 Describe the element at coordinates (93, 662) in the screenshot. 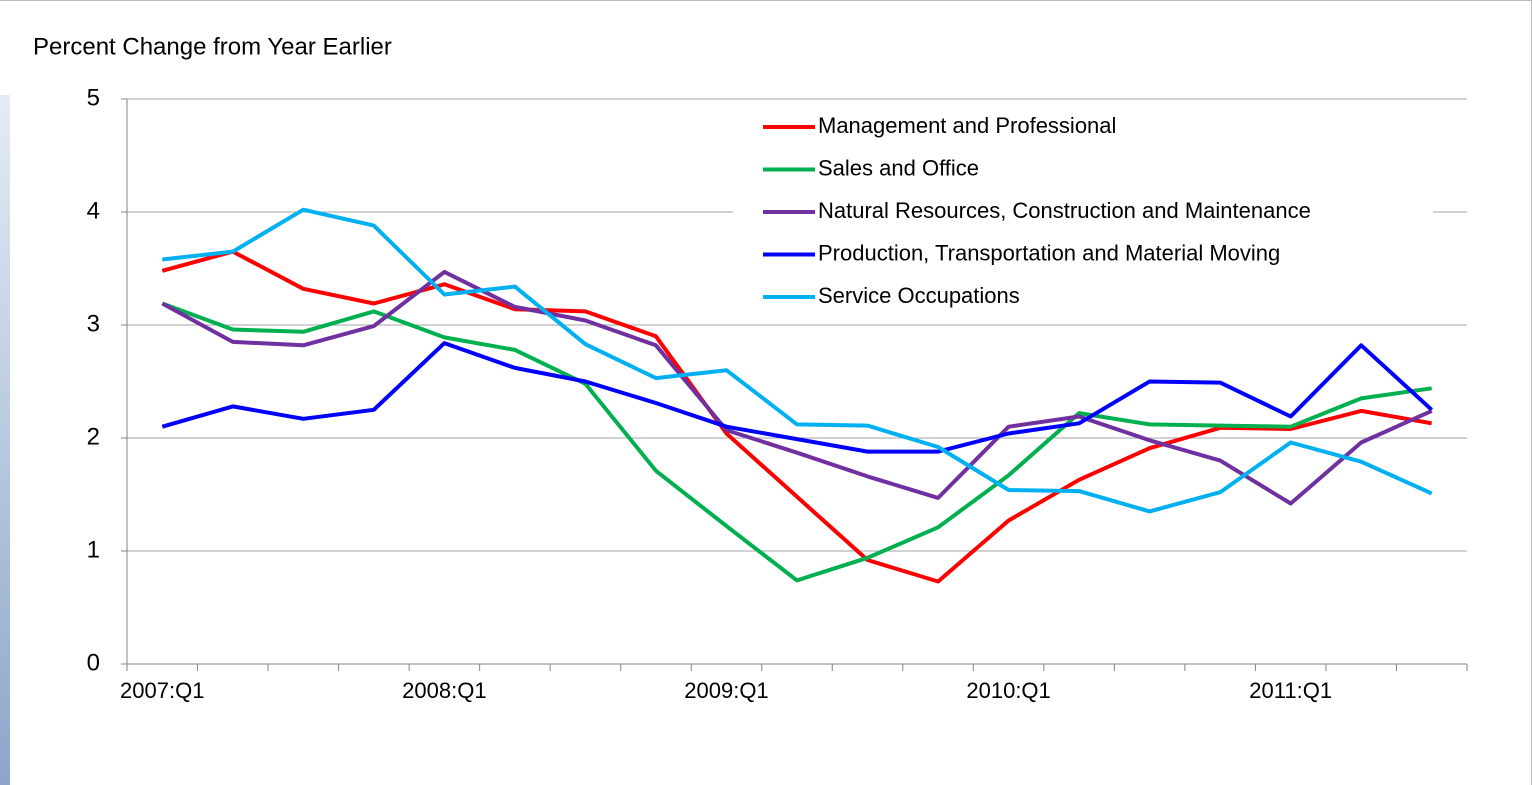

I see `y-tick-label: 0` at that location.